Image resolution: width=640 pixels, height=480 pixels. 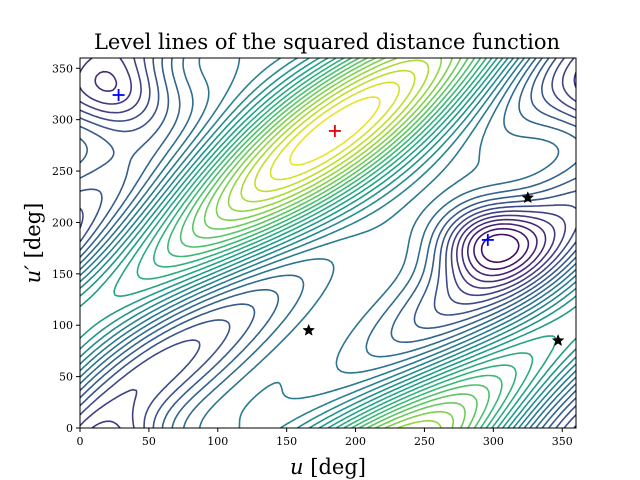 What do you see at coordinates (562, 441) in the screenshot?
I see `x-tick-label: 350` at bounding box center [562, 441].